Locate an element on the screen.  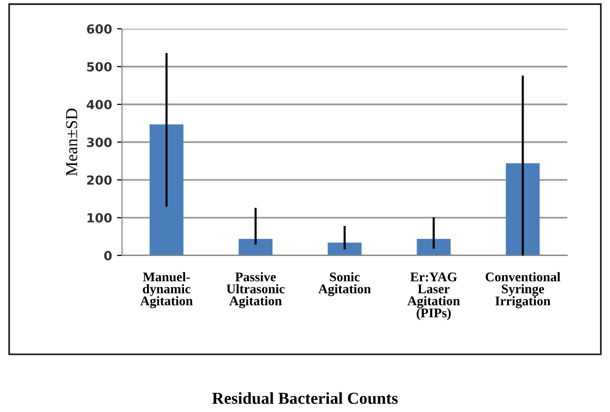
x-tick-label: Conventional Syringe Irrigation is located at coordinates (523, 290).